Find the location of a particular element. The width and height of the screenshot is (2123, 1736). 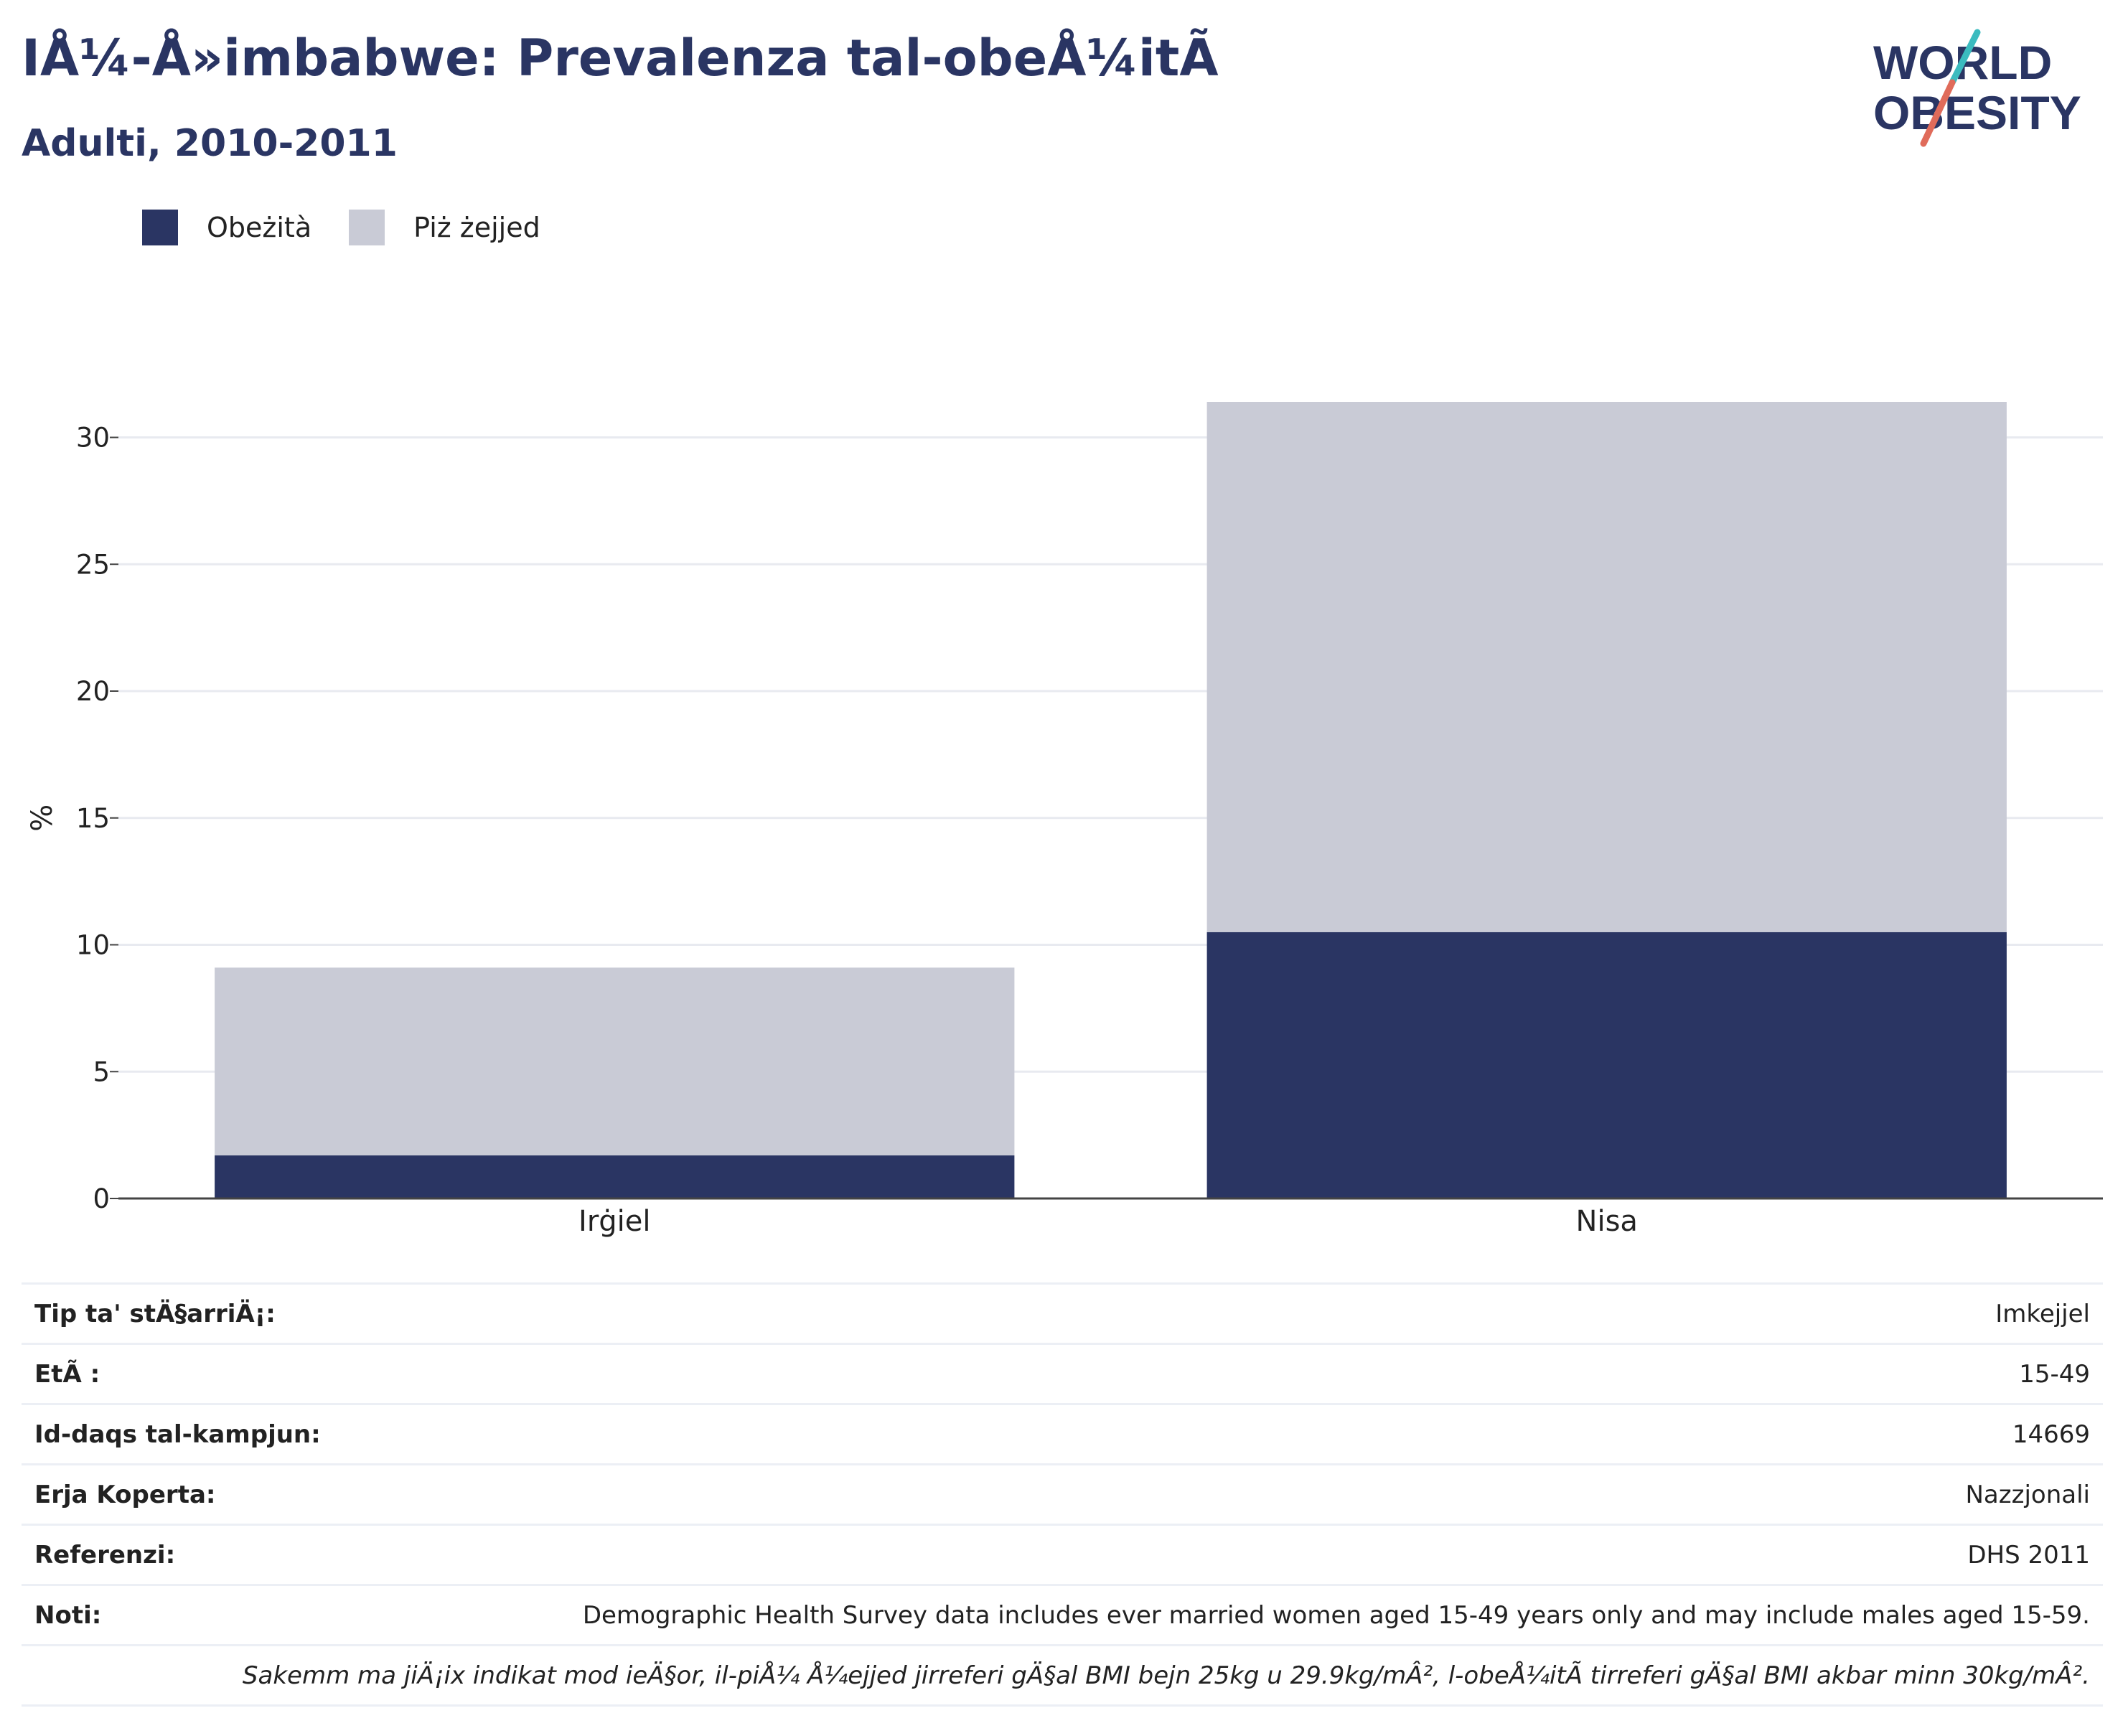

info-value: Nazzjonali is located at coordinates (1238, 1495).